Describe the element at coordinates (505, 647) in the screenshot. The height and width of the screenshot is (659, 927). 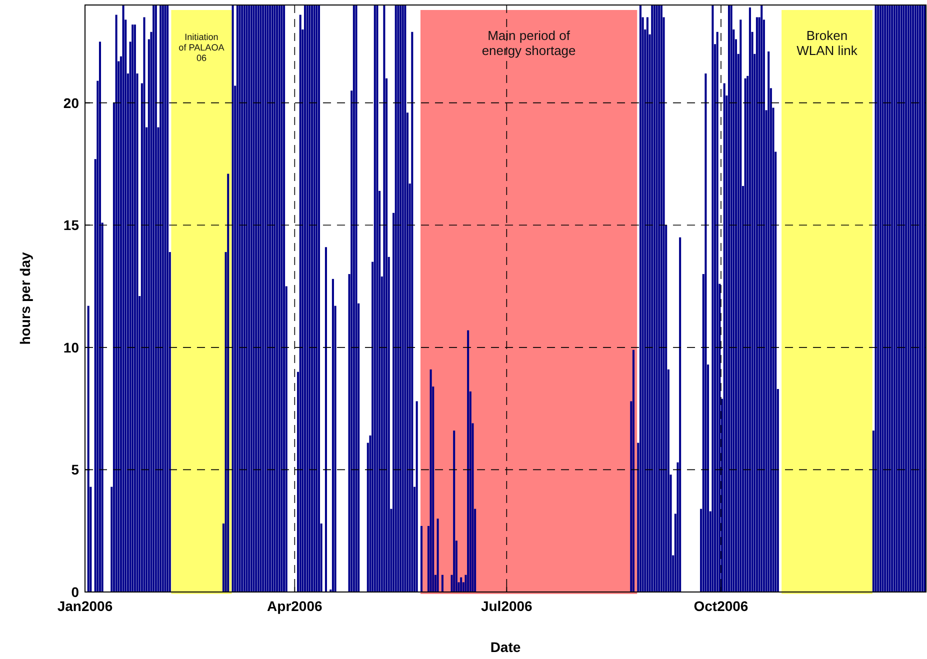
I see `x-axis-title: Date` at that location.